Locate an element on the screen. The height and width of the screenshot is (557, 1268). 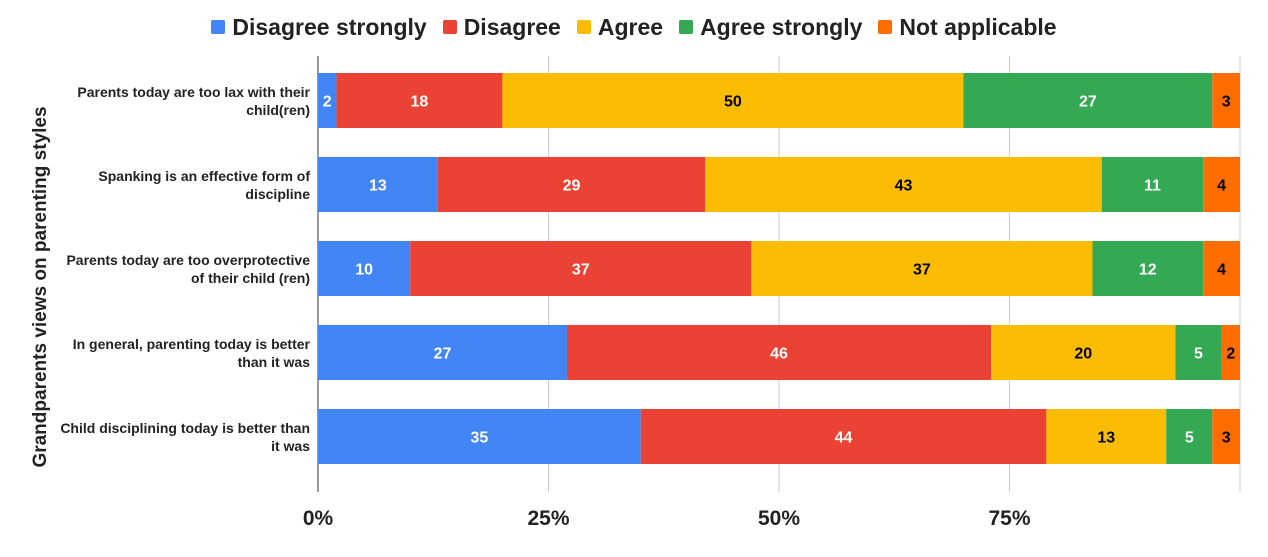
legend-label: Agree is located at coordinates (630, 26).